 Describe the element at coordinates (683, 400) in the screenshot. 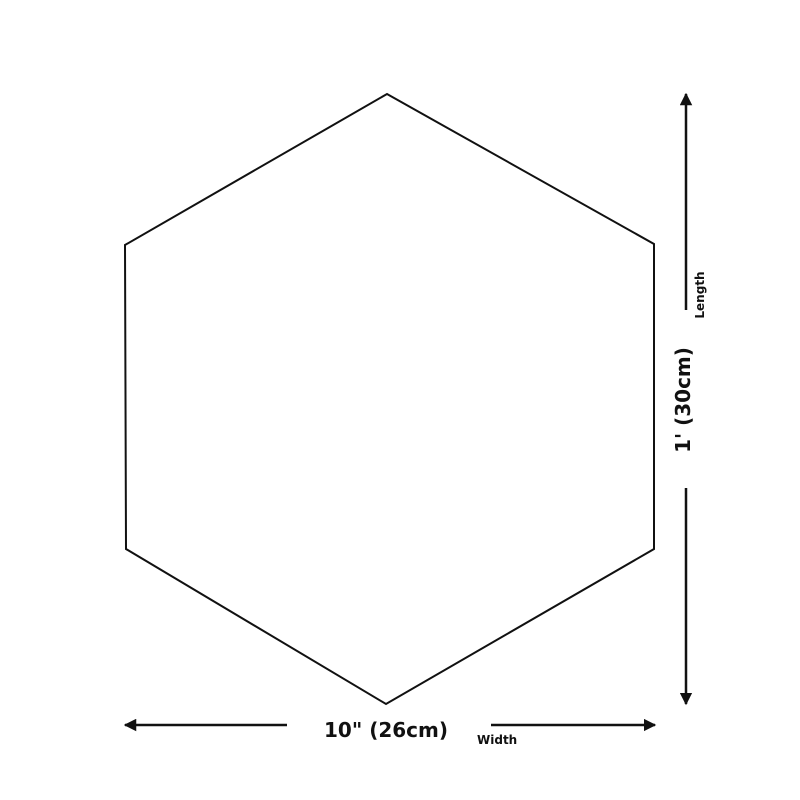

I see `length-value: 1' (30cm)` at that location.